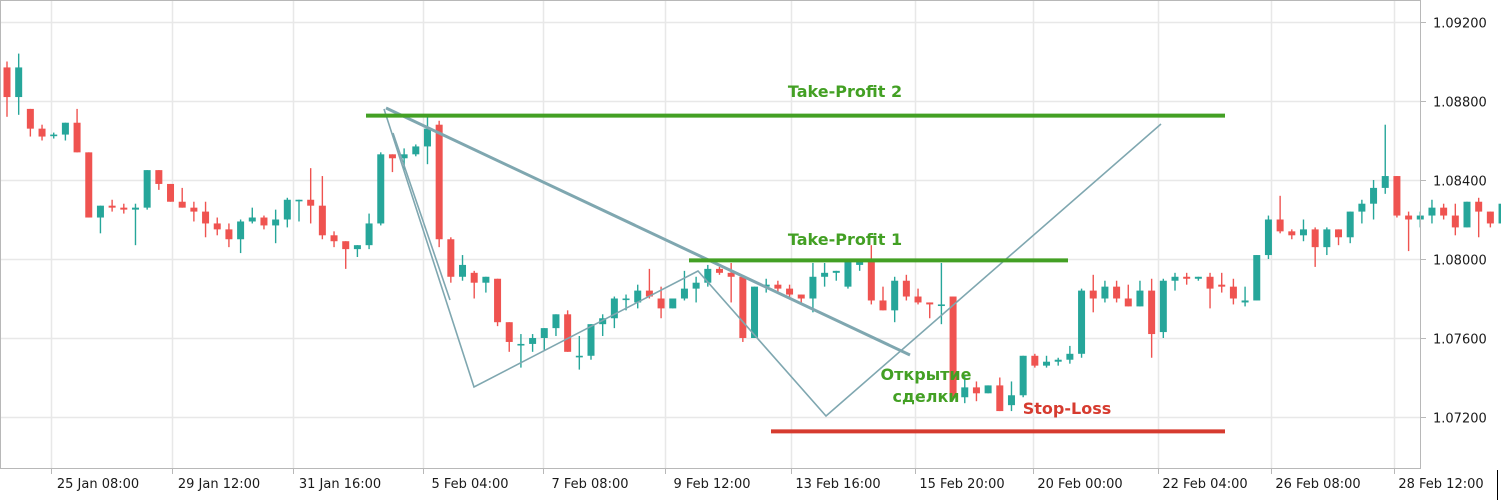 This screenshot has width=1501, height=500. I want to click on x-tick-label: 28 Feb 12:00, so click(1440, 484).